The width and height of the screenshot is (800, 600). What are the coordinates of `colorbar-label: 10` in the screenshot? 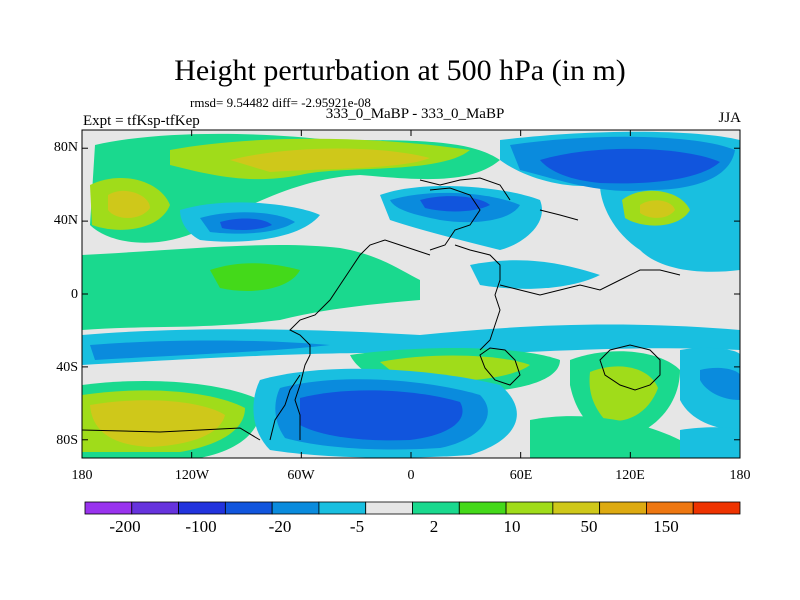 It's located at (512, 526).